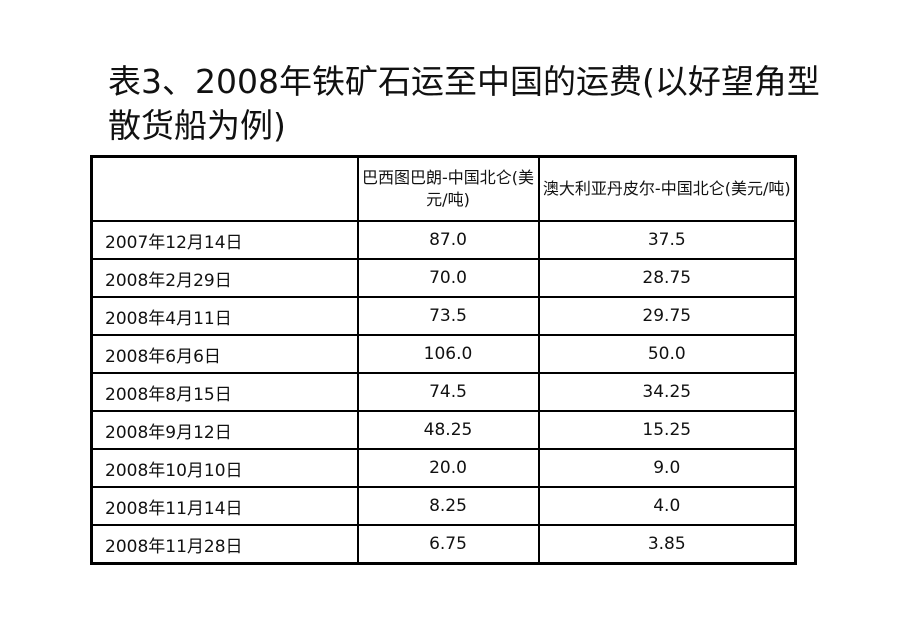 The width and height of the screenshot is (910, 639). I want to click on table-row: 2008年2月29日 70.0 28.75, so click(443, 278).